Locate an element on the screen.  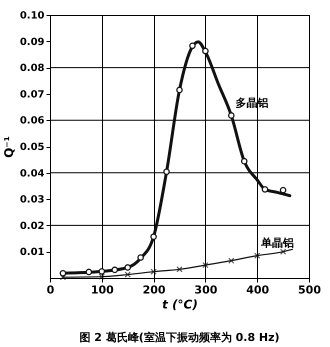
y-tick-label: 0.07 is located at coordinates (32, 94).